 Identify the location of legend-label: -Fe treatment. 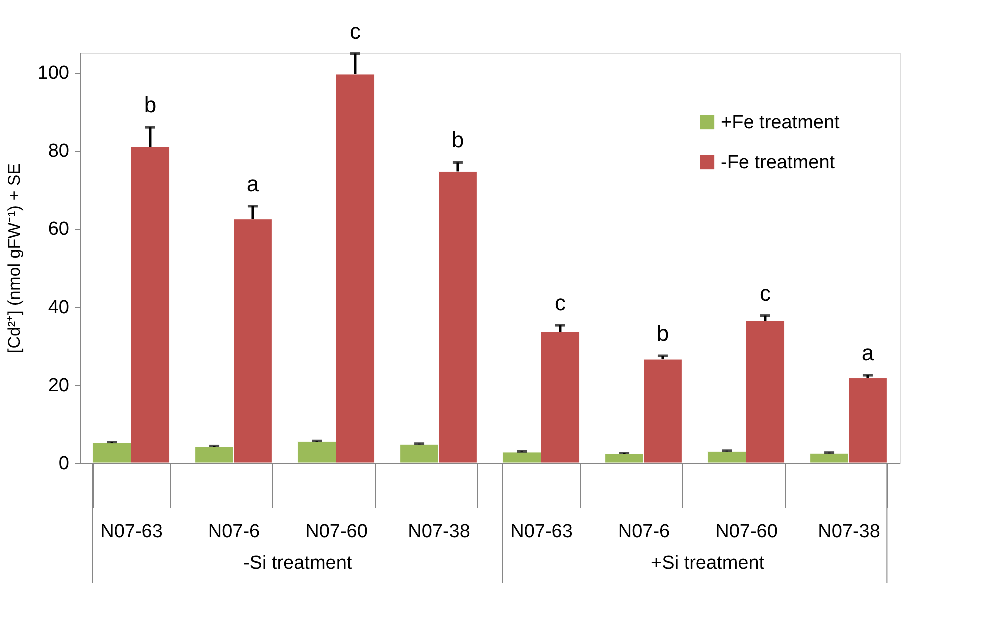
(778, 163).